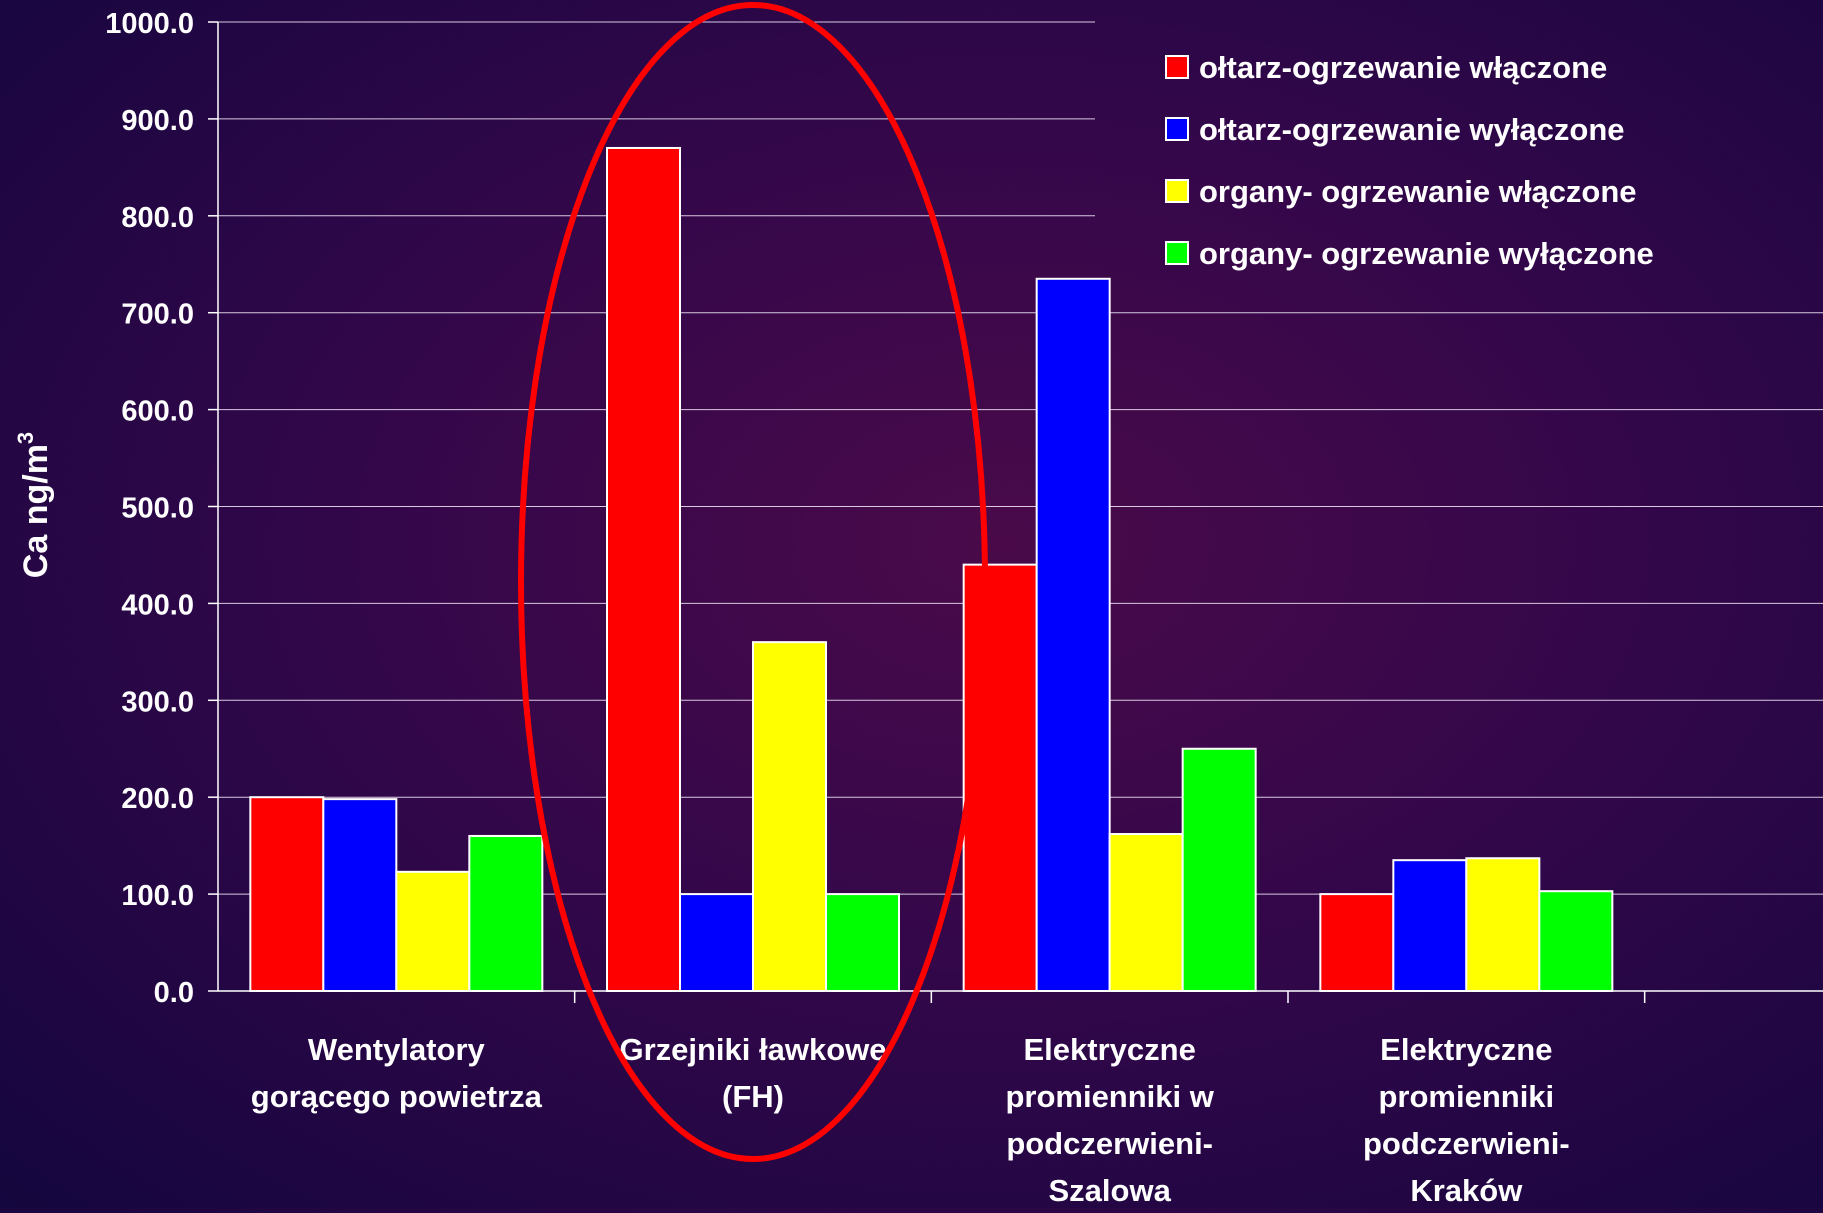 The height and width of the screenshot is (1213, 1823). What do you see at coordinates (157, 799) in the screenshot?
I see `y-tick-label: 200.0` at bounding box center [157, 799].